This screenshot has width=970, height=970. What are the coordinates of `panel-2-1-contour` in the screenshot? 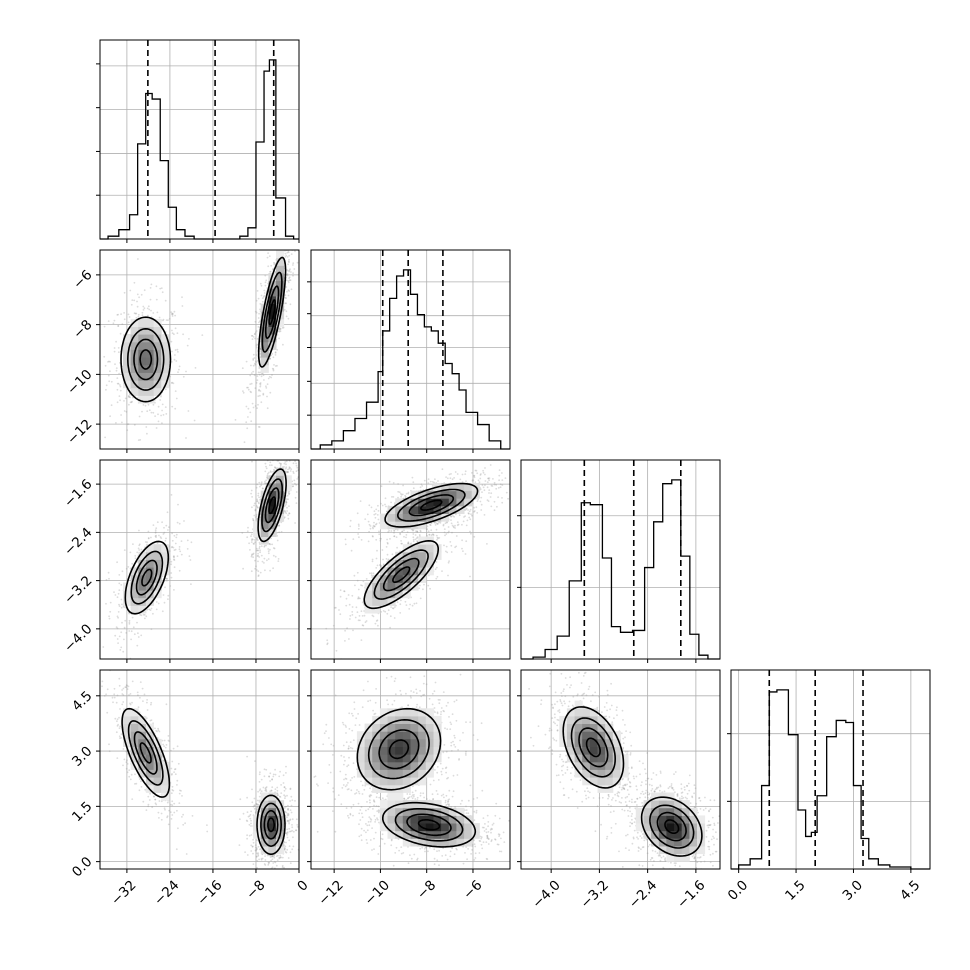 It's located at (401, 574).